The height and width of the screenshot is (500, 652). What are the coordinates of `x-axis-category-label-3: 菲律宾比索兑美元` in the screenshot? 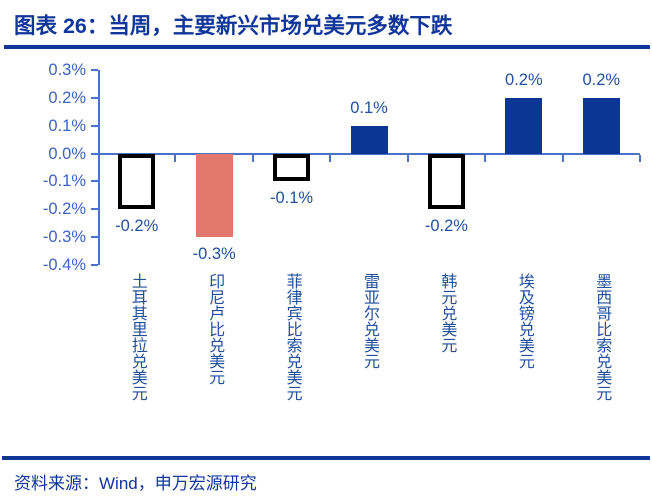 It's located at (292, 337).